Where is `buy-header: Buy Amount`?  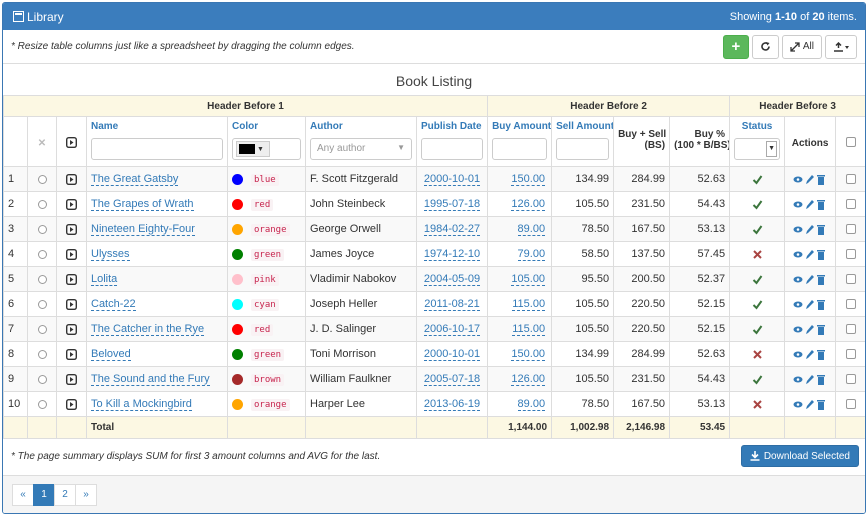
buy-header: Buy Amount is located at coordinates (520, 141).